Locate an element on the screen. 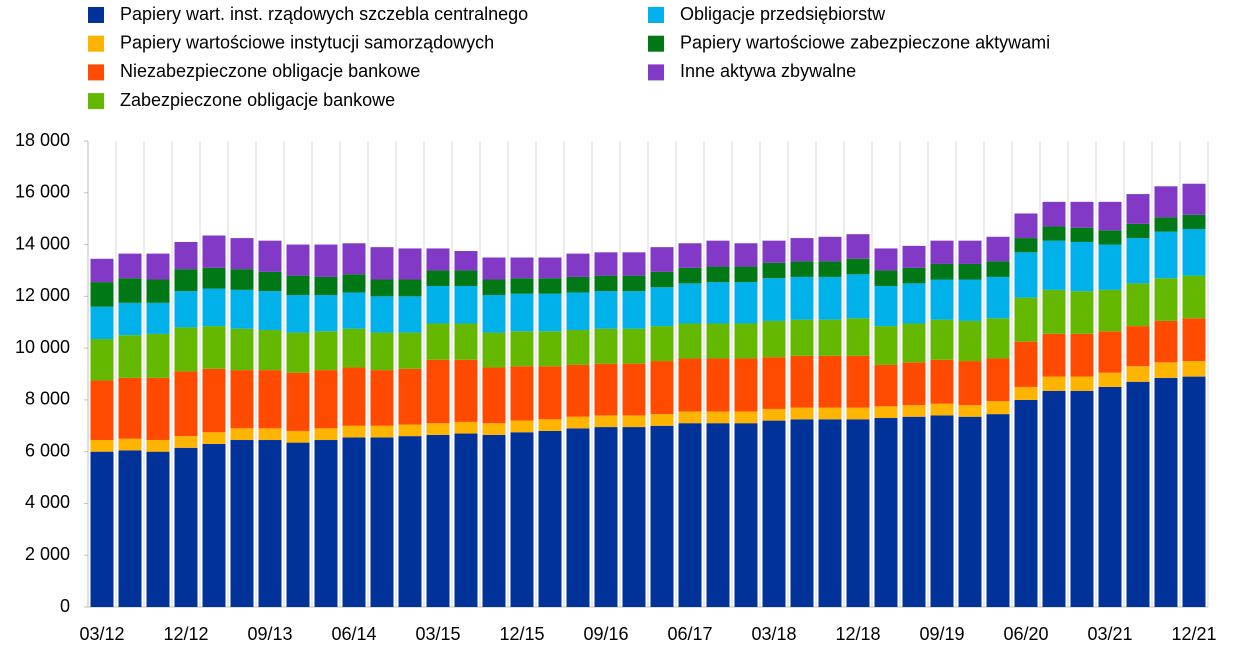 The width and height of the screenshot is (1240, 657). y-tick-label: 0 is located at coordinates (65, 606).